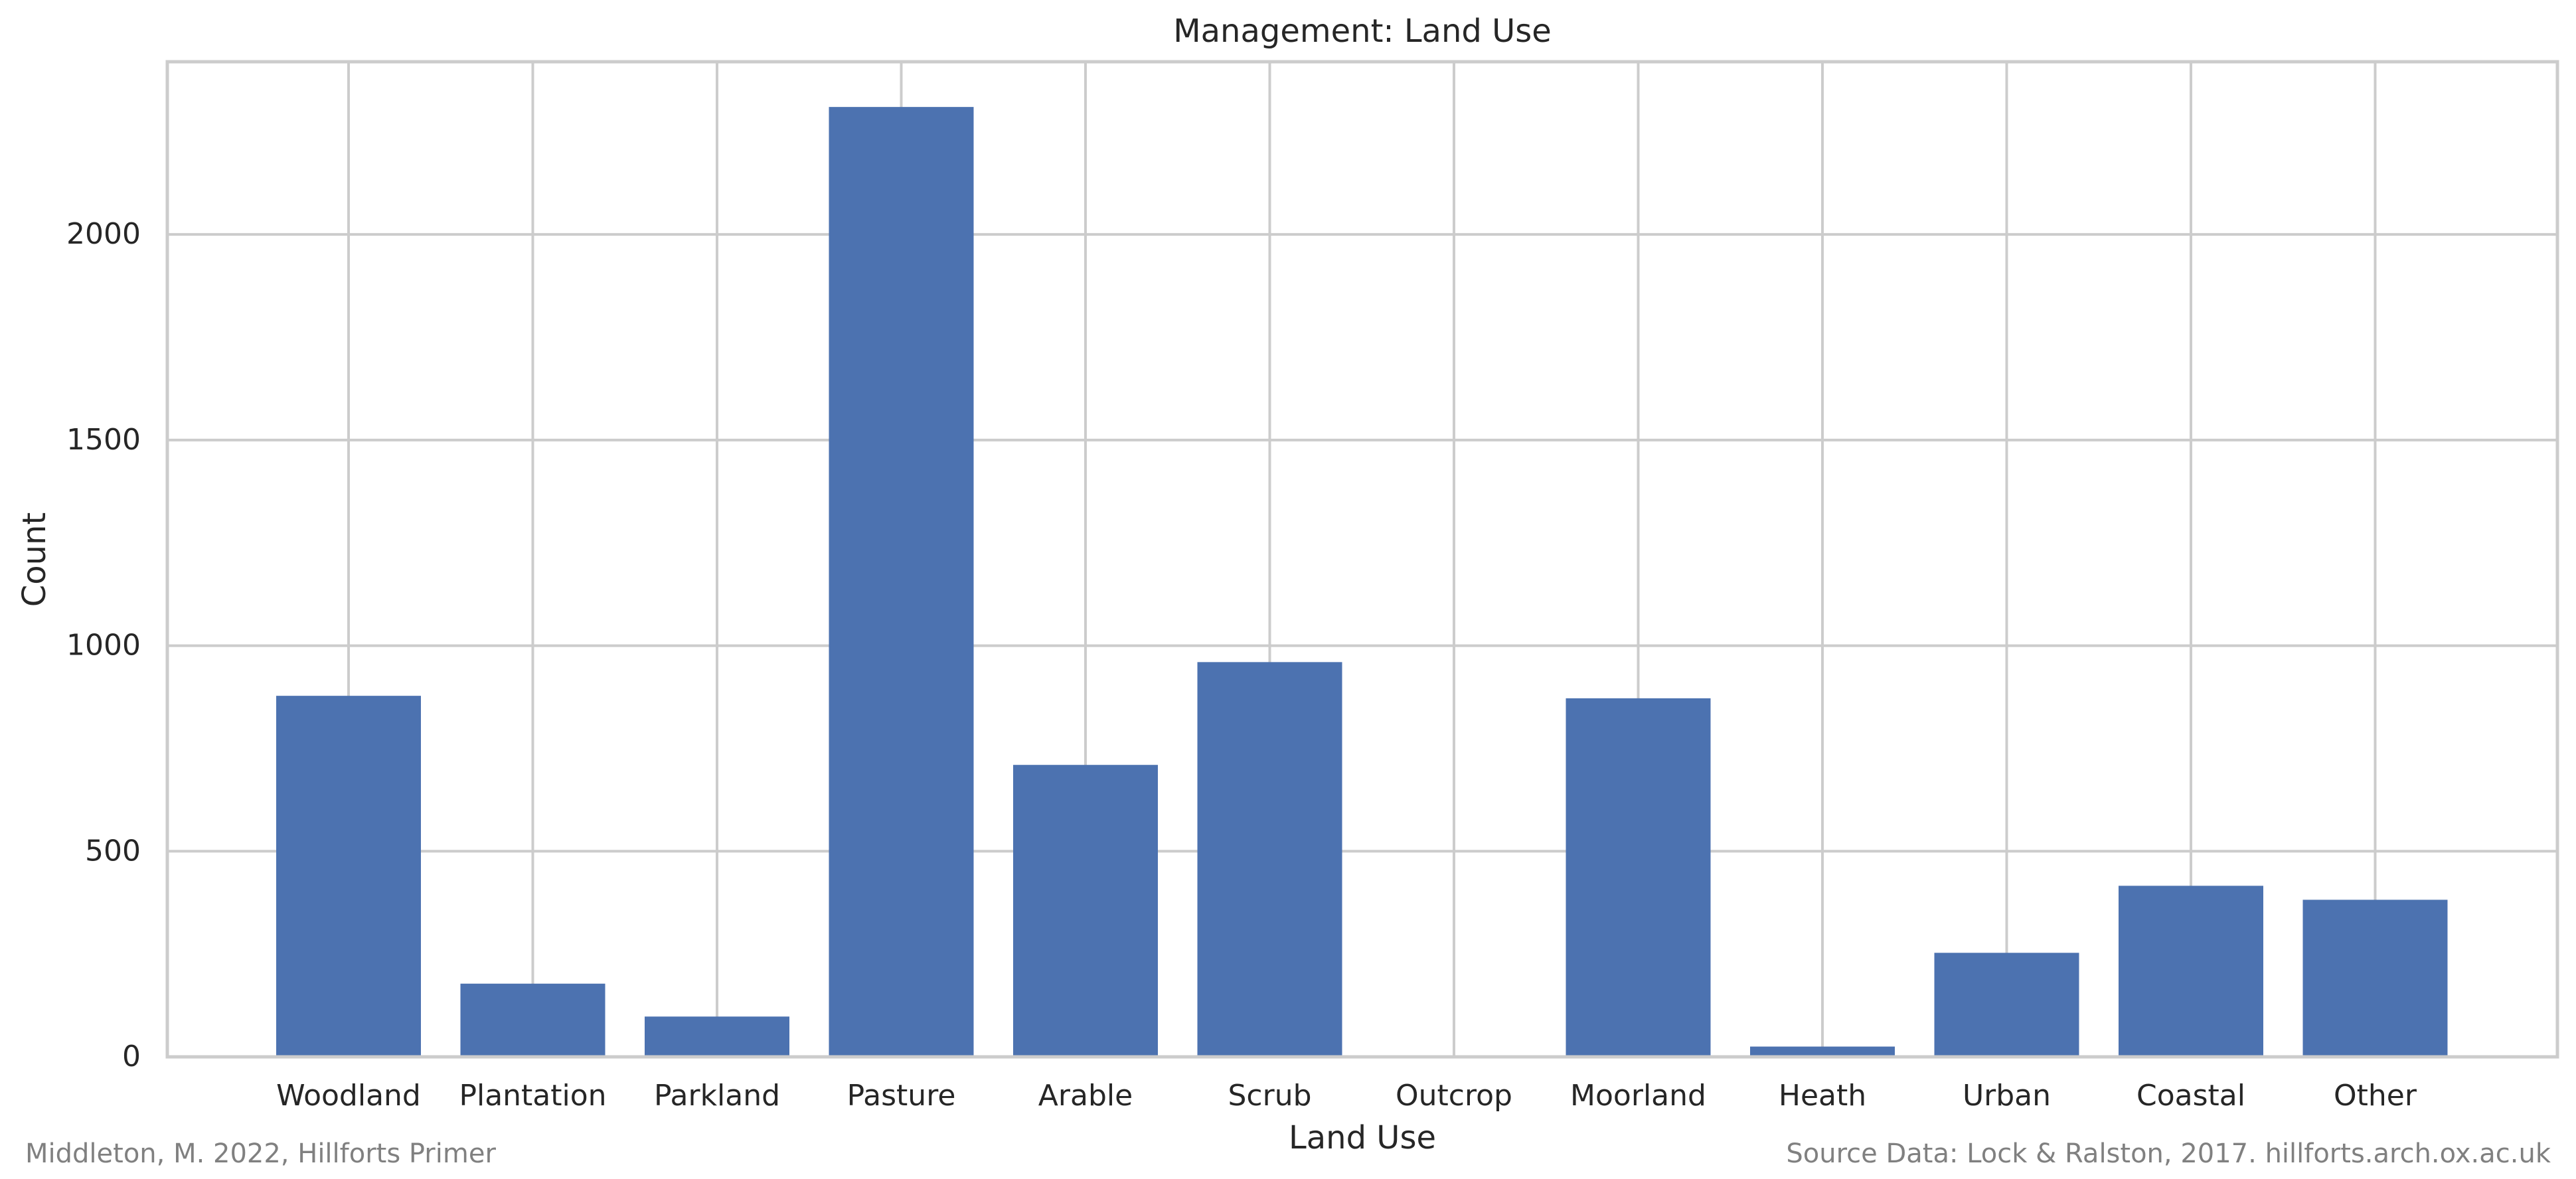 Image resolution: width=2576 pixels, height=1179 pixels. Describe the element at coordinates (2190, 1096) in the screenshot. I see `x-tick-label: Coastal` at that location.